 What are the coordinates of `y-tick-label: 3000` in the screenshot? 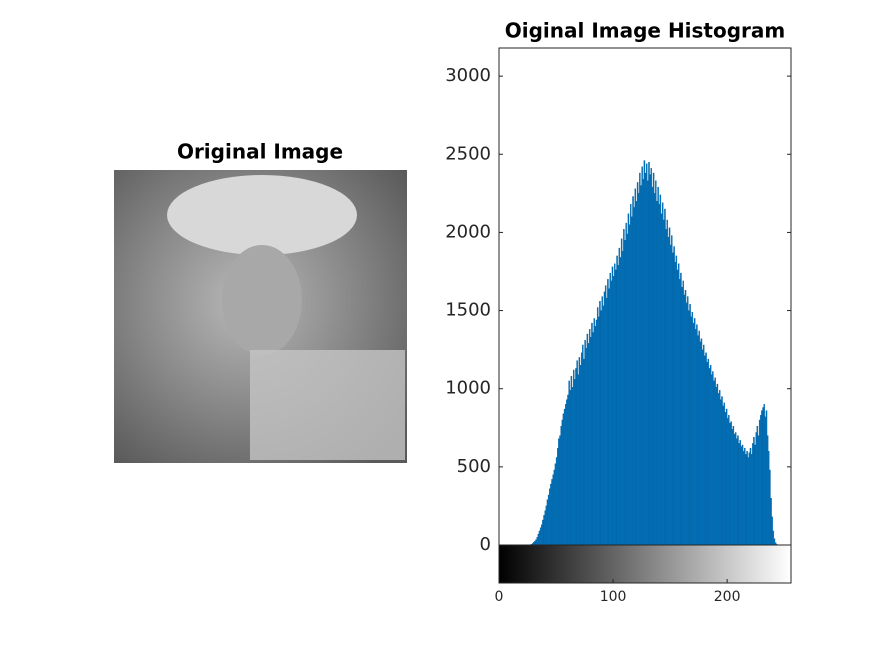 It's located at (468, 75).